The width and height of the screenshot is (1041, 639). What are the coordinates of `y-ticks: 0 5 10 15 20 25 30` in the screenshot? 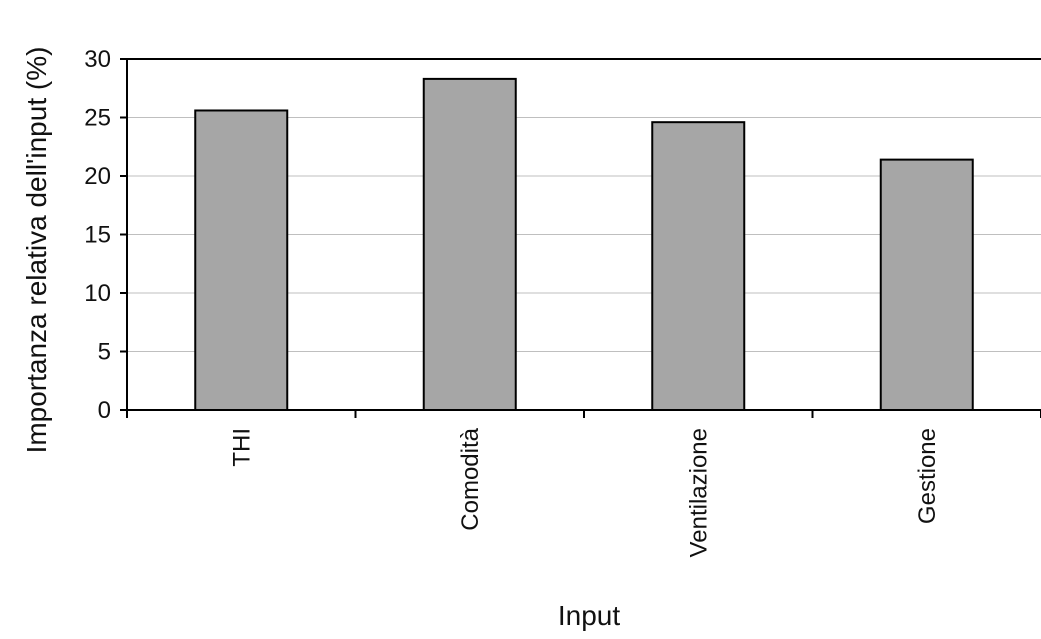 It's located at (105, 235).